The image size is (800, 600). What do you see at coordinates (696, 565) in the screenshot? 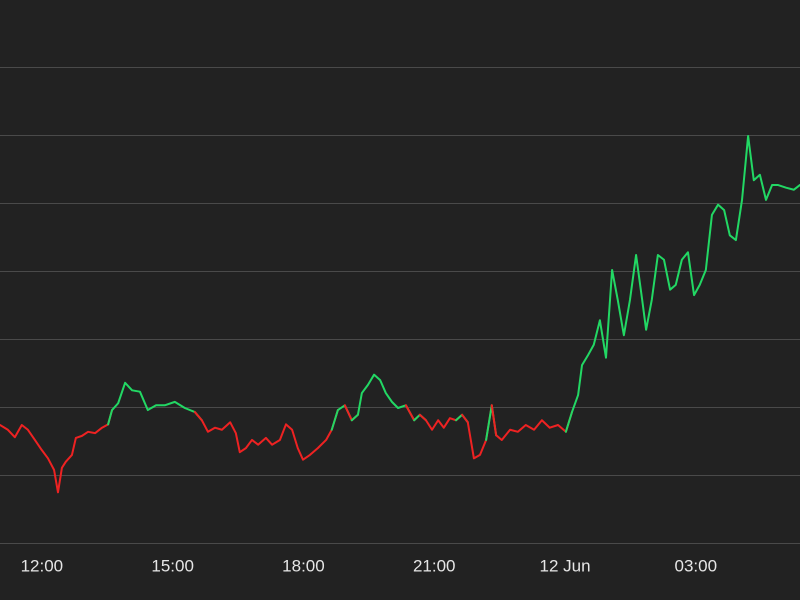
I see `x-tick-label: 03:00` at bounding box center [696, 565].